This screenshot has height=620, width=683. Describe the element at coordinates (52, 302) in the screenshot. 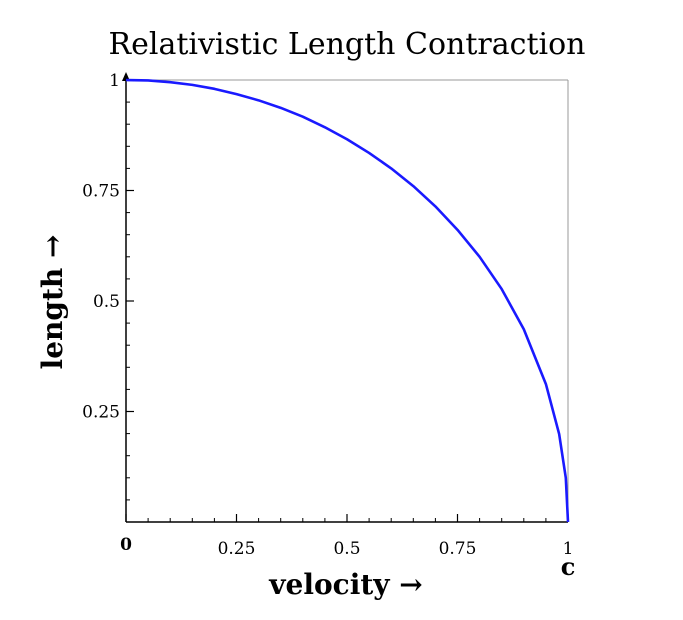

I see `y-axis-title: length →` at that location.